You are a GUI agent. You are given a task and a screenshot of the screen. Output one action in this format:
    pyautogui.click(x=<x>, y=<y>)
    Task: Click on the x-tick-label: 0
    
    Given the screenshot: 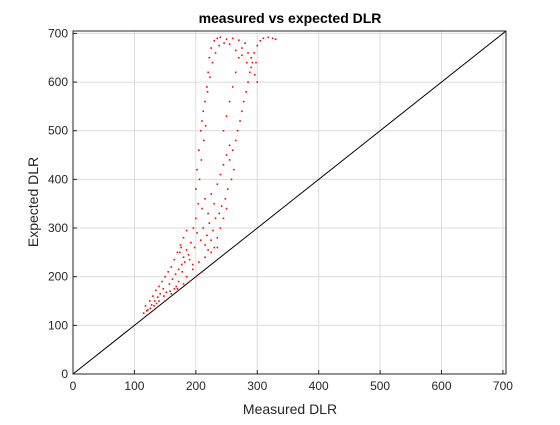 What is the action you would take?
    pyautogui.click(x=73, y=386)
    